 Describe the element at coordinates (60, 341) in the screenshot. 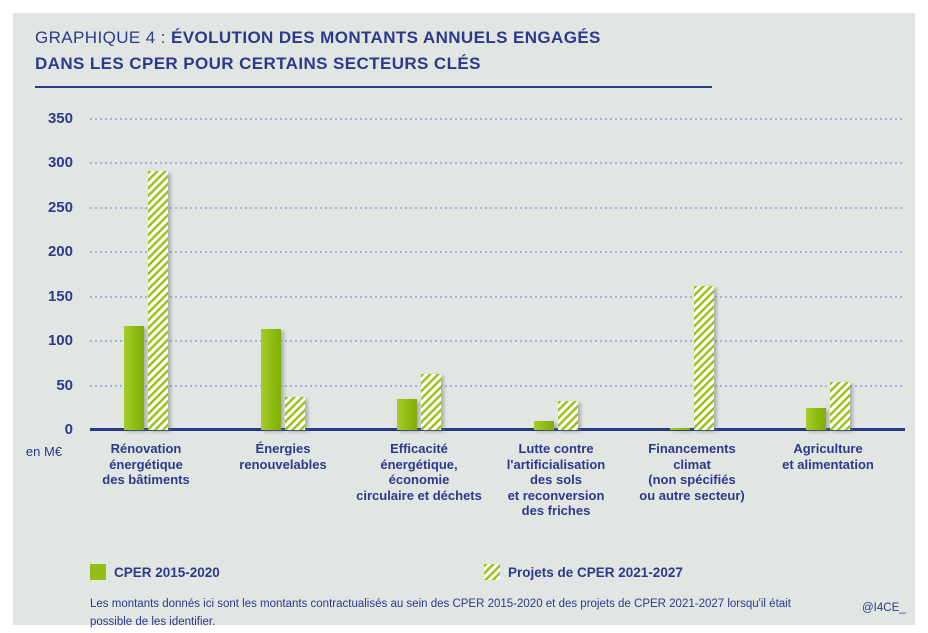

I see `y-tick-100: 100` at that location.